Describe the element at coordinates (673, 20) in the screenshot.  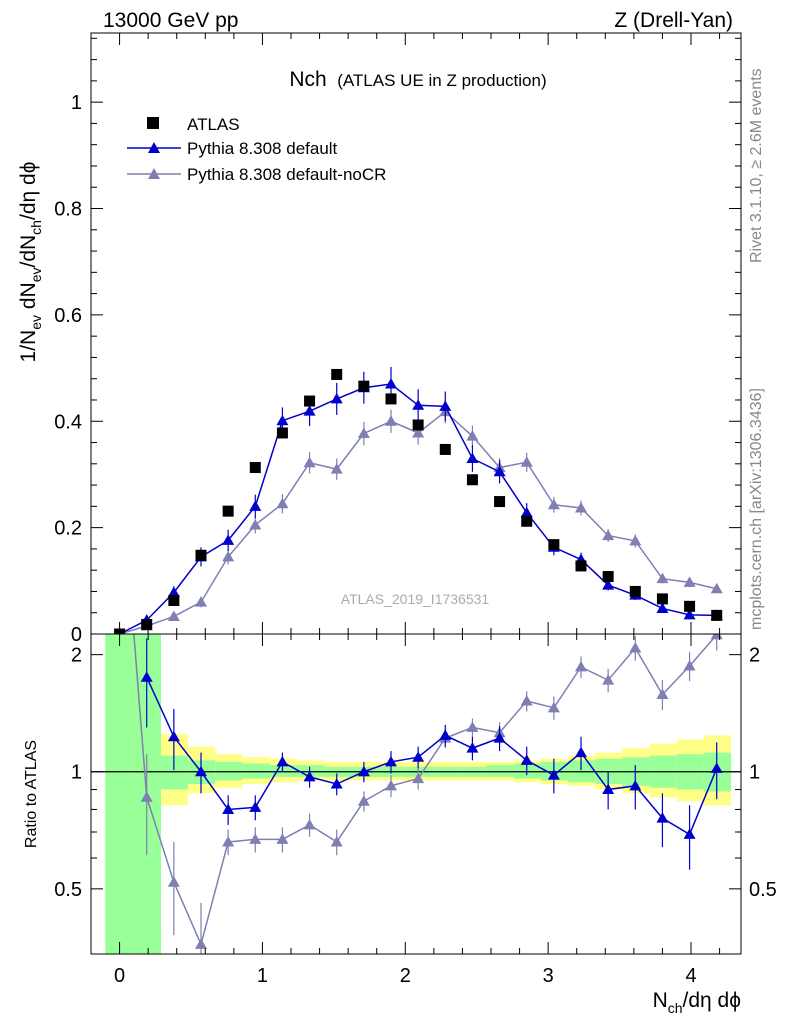
I see `header-process-name: Z (Drell-Yan)` at that location.